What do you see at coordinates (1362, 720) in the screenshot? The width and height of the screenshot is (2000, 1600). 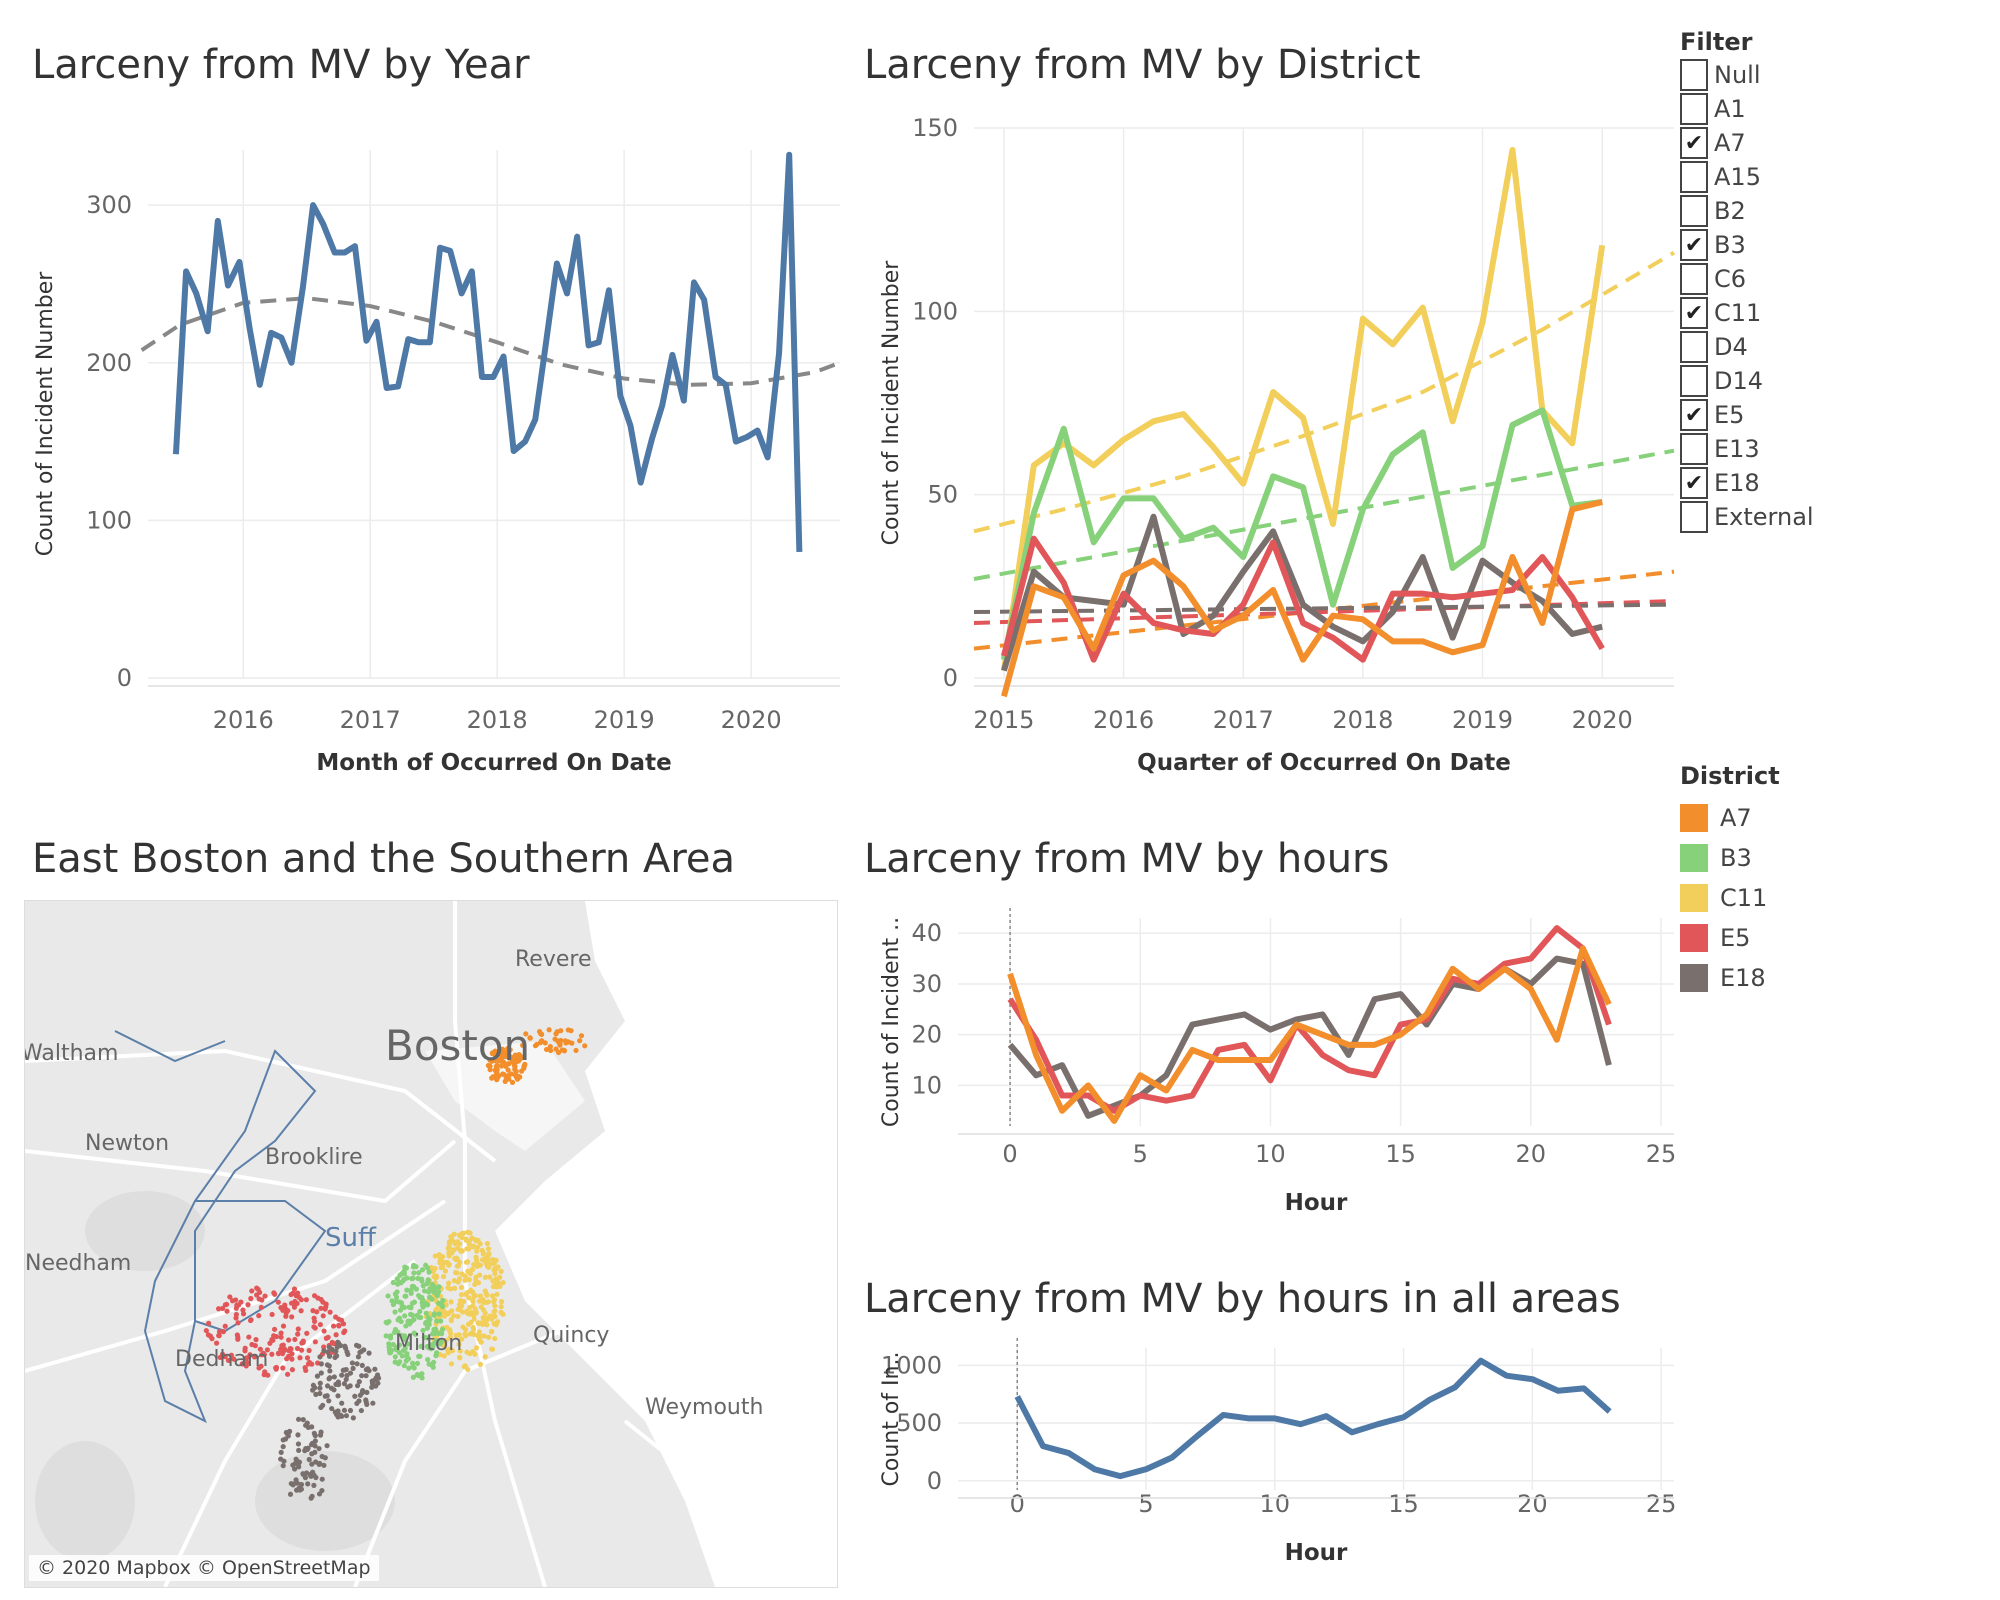 I see `x-tick-label: 2018` at bounding box center [1362, 720].